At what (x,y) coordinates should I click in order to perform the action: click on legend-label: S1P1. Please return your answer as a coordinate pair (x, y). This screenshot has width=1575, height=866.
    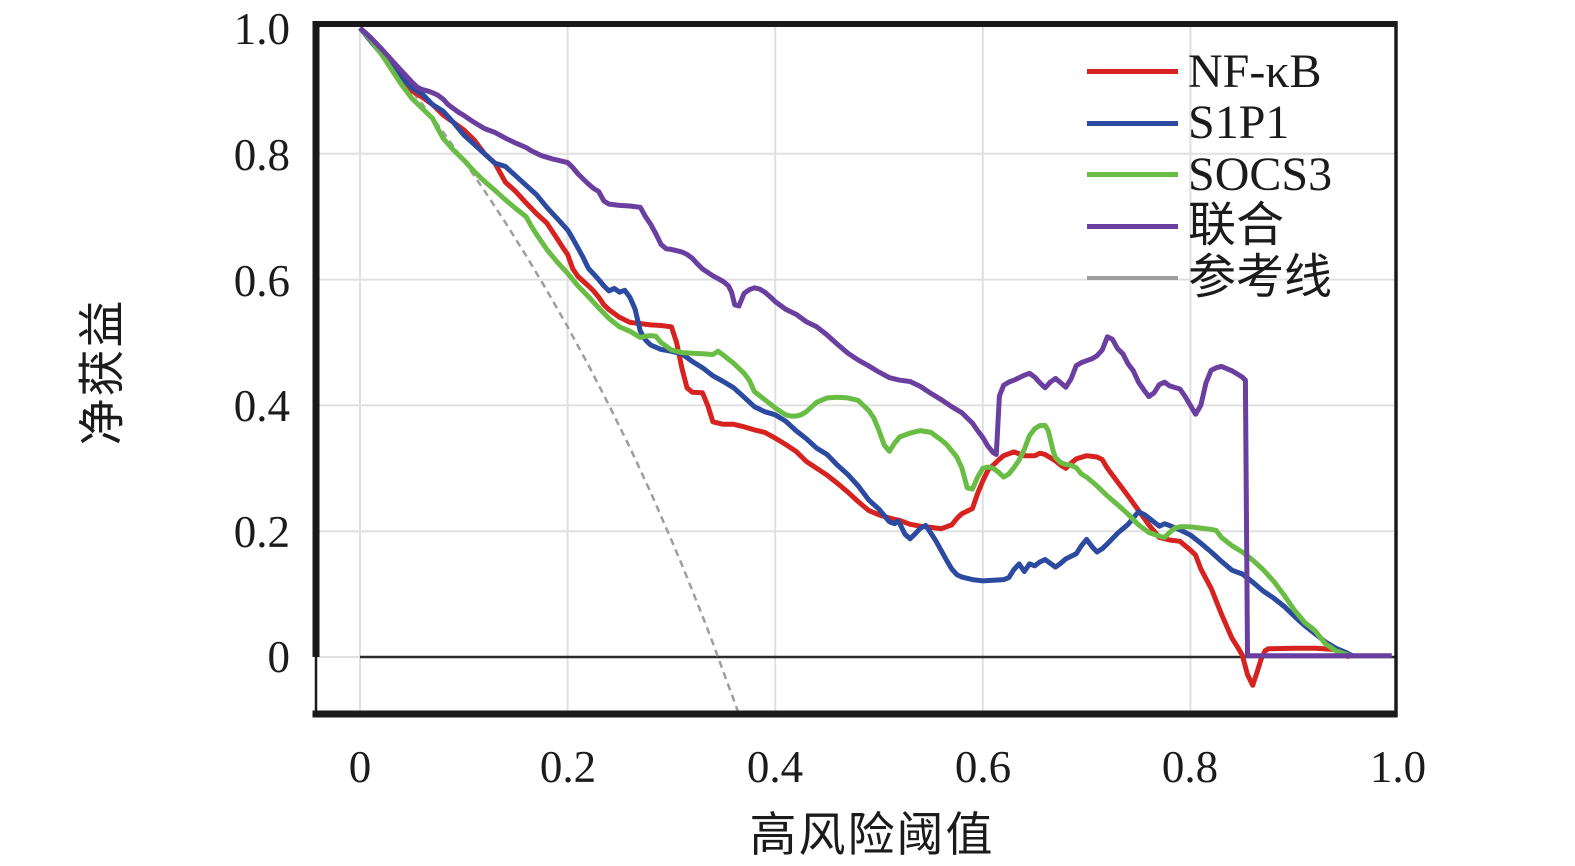
    Looking at the image, I should click on (1239, 123).